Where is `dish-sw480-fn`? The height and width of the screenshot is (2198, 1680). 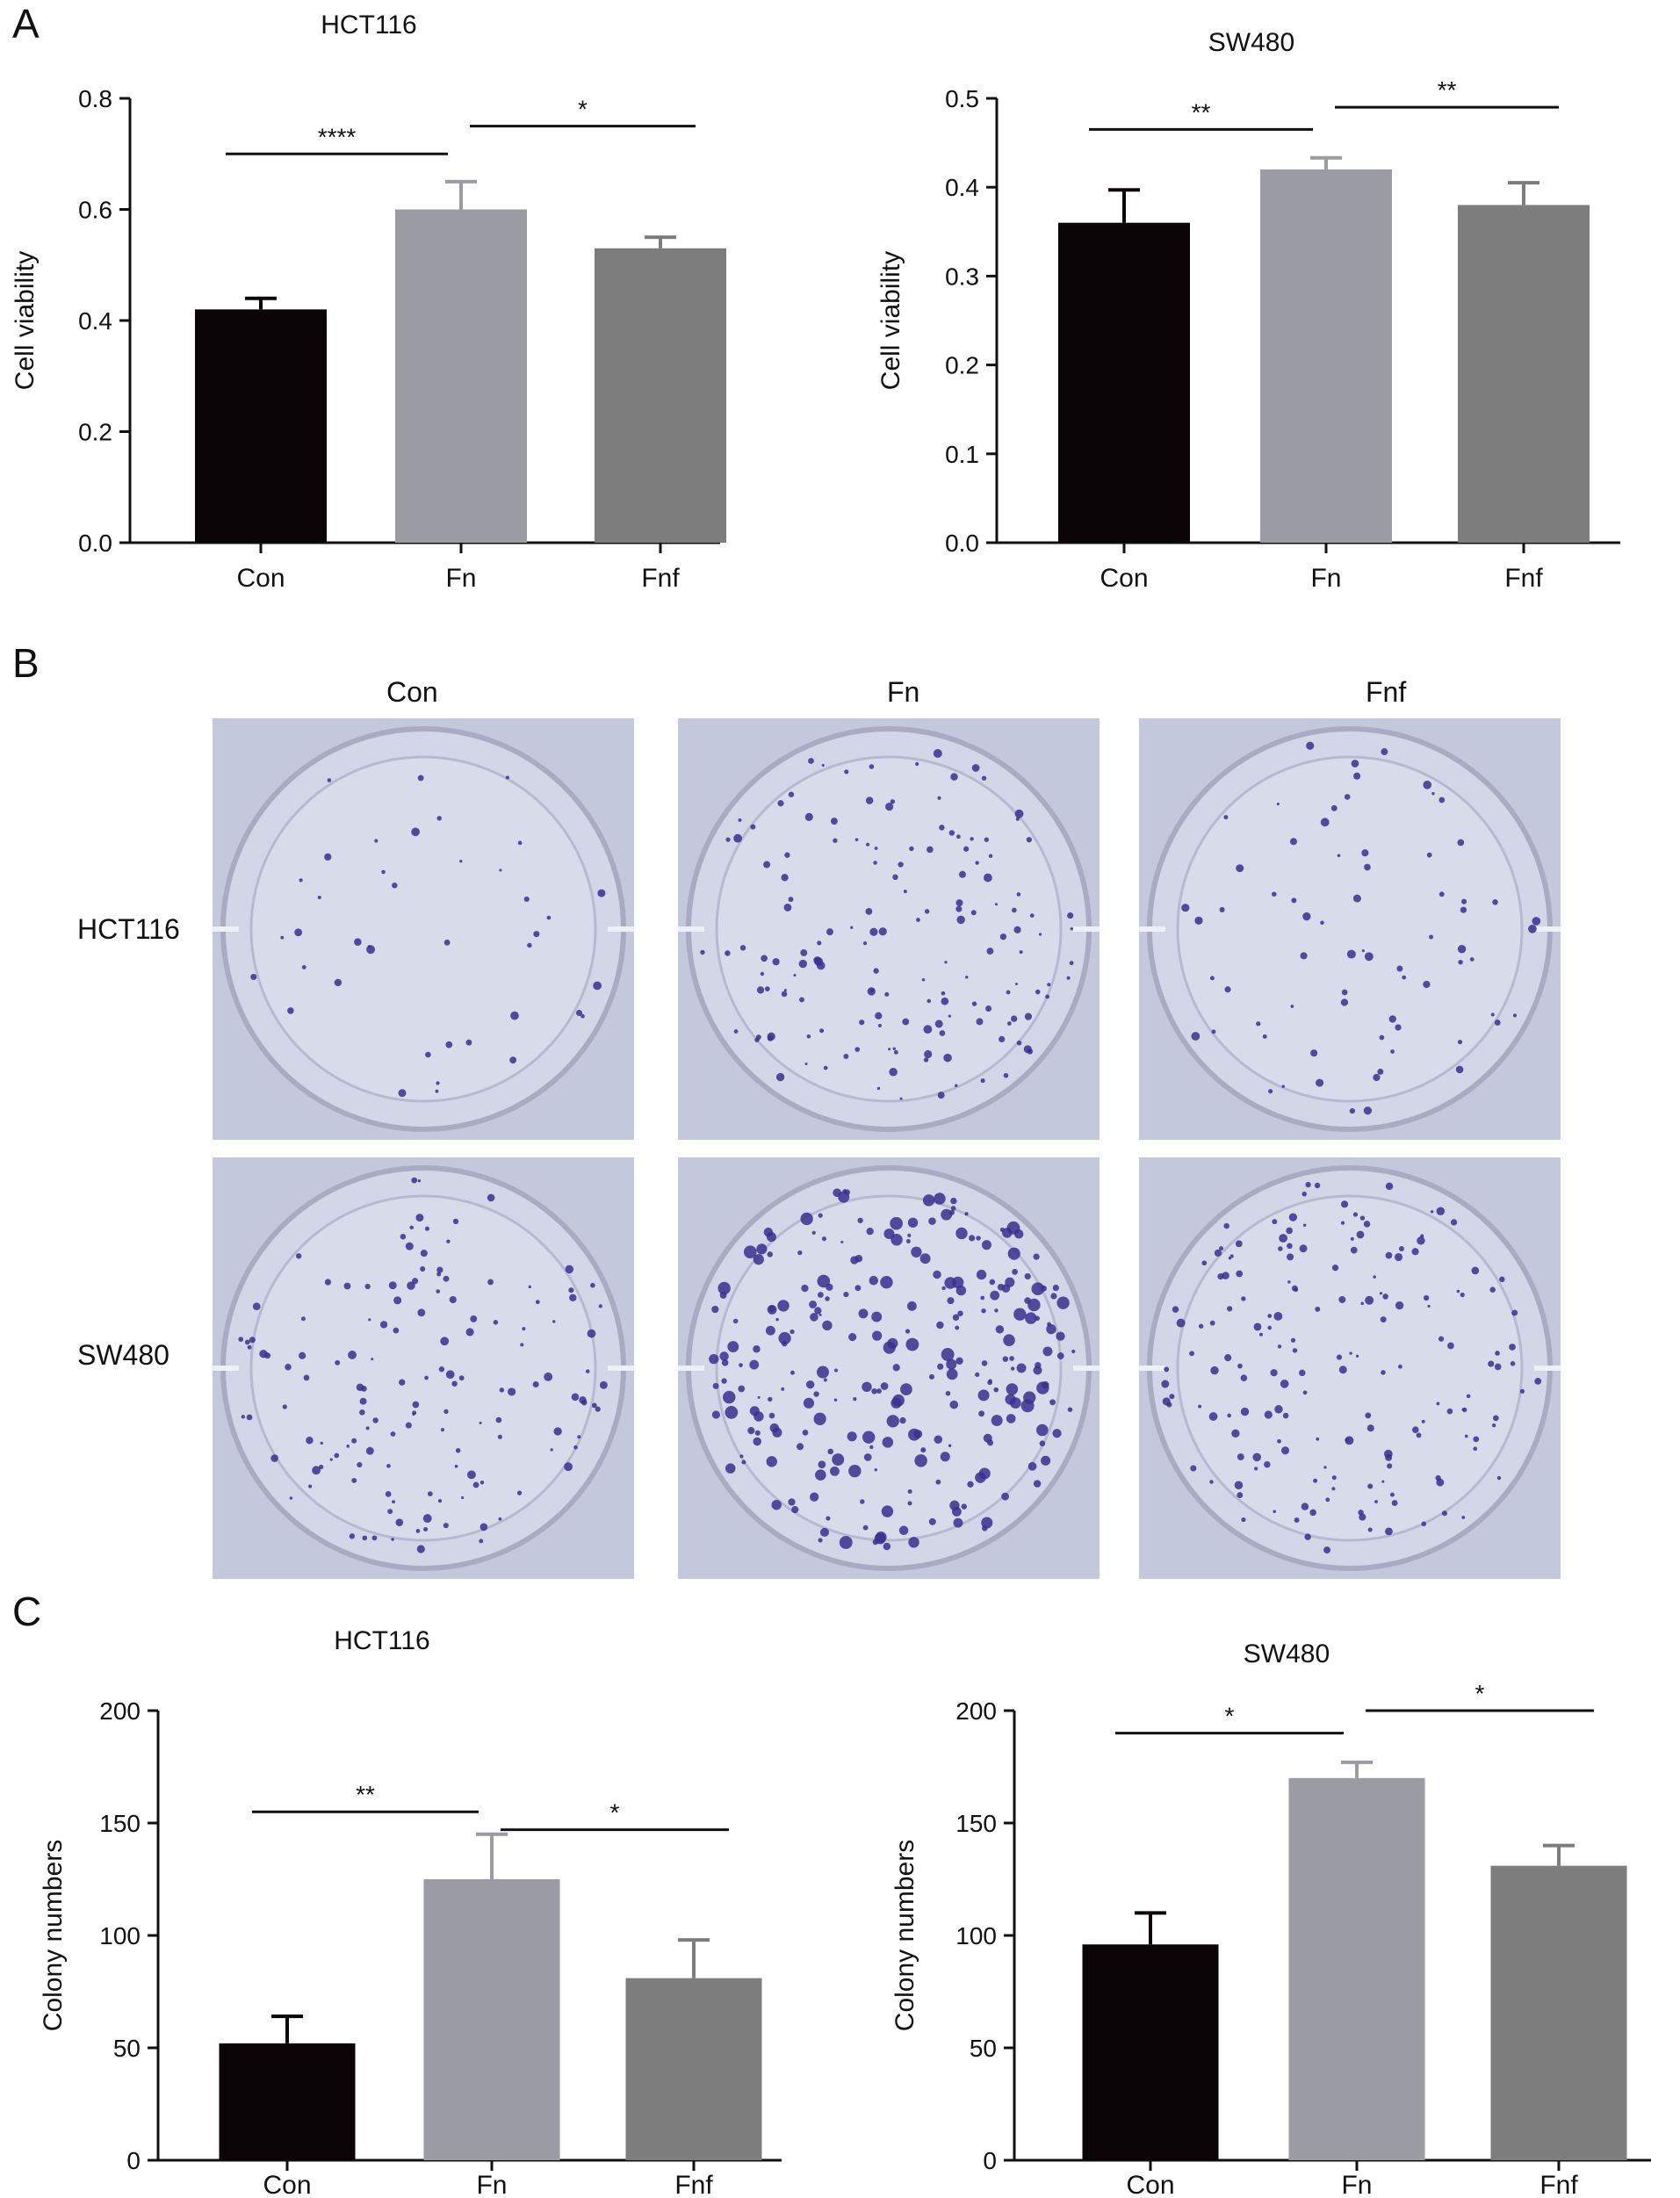 dish-sw480-fn is located at coordinates (889, 1368).